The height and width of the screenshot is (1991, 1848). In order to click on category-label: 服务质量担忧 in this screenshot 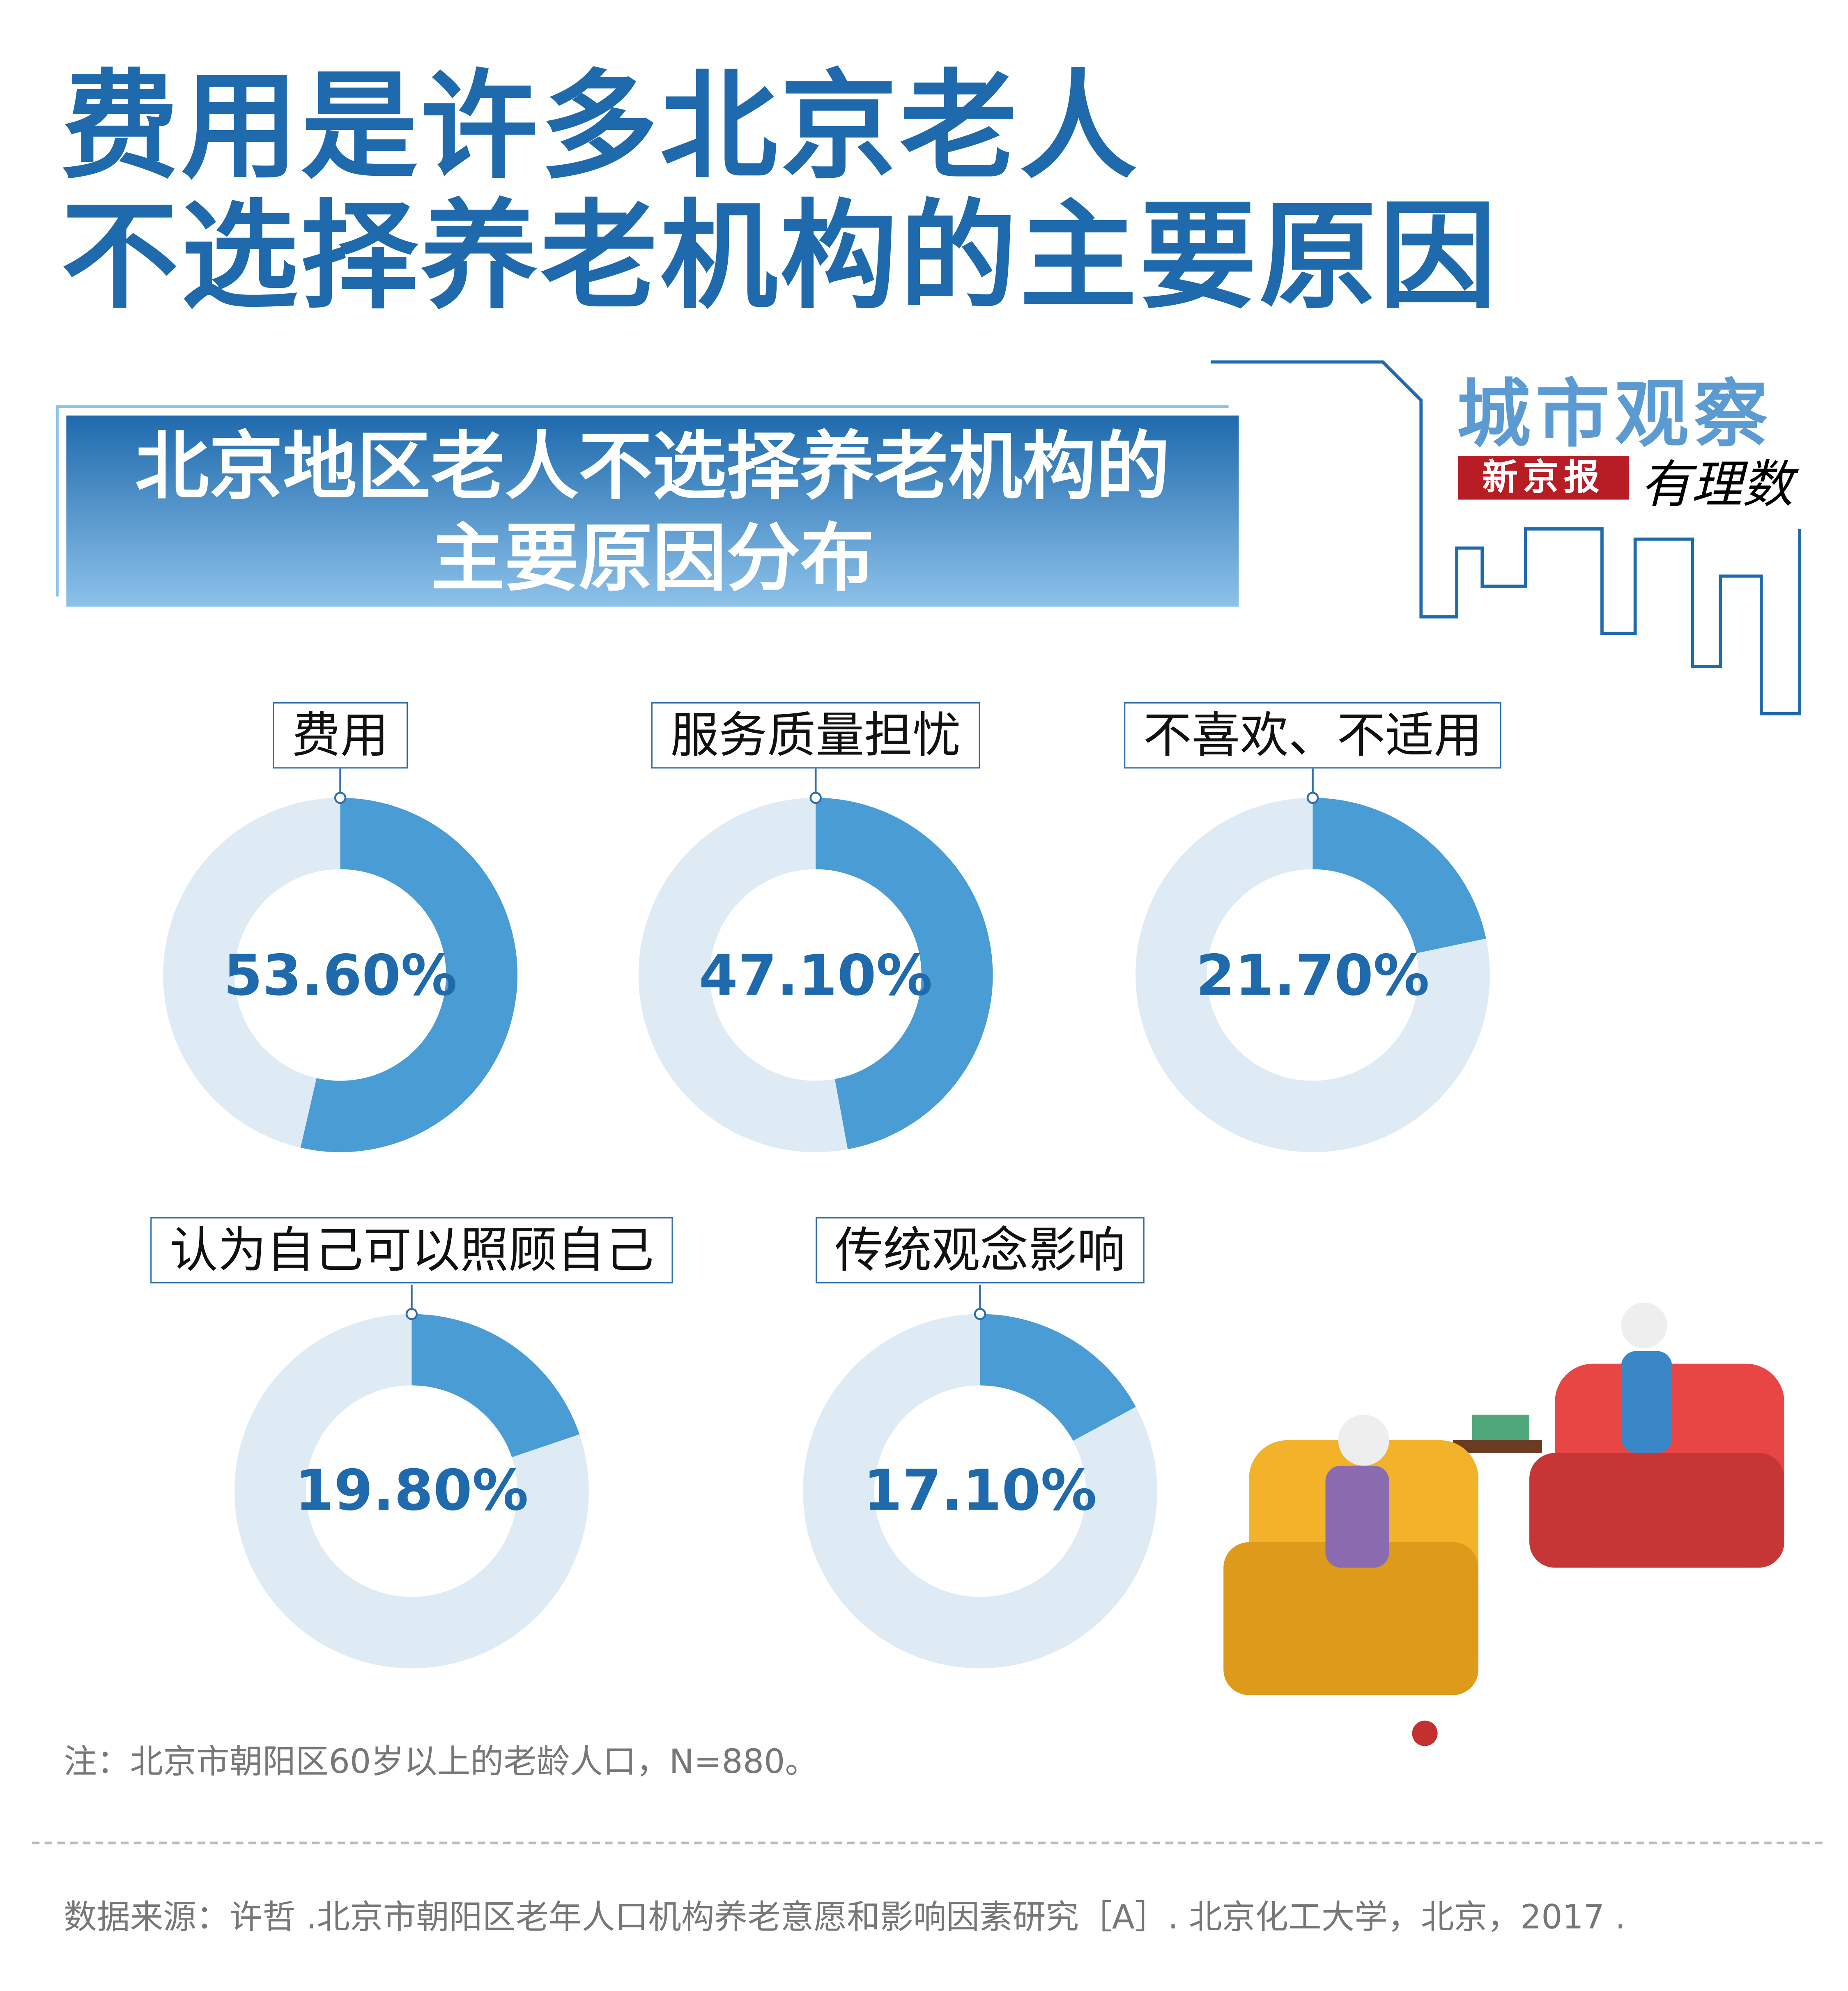, I will do `click(815, 735)`.